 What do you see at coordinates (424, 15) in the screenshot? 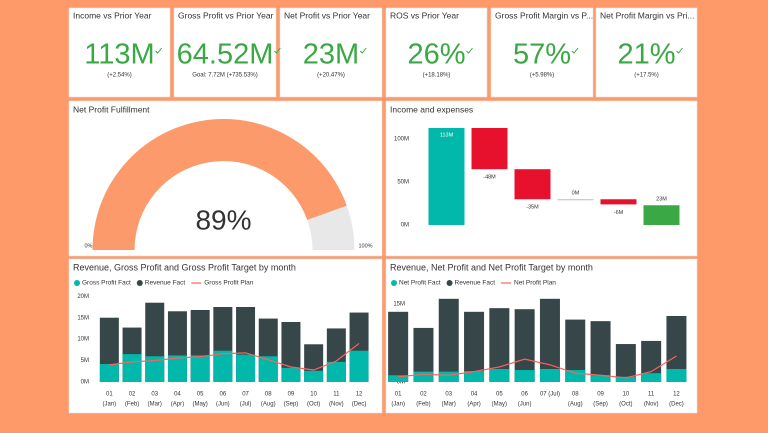
I see `kpi-title: ROS vs Prior Year` at bounding box center [424, 15].